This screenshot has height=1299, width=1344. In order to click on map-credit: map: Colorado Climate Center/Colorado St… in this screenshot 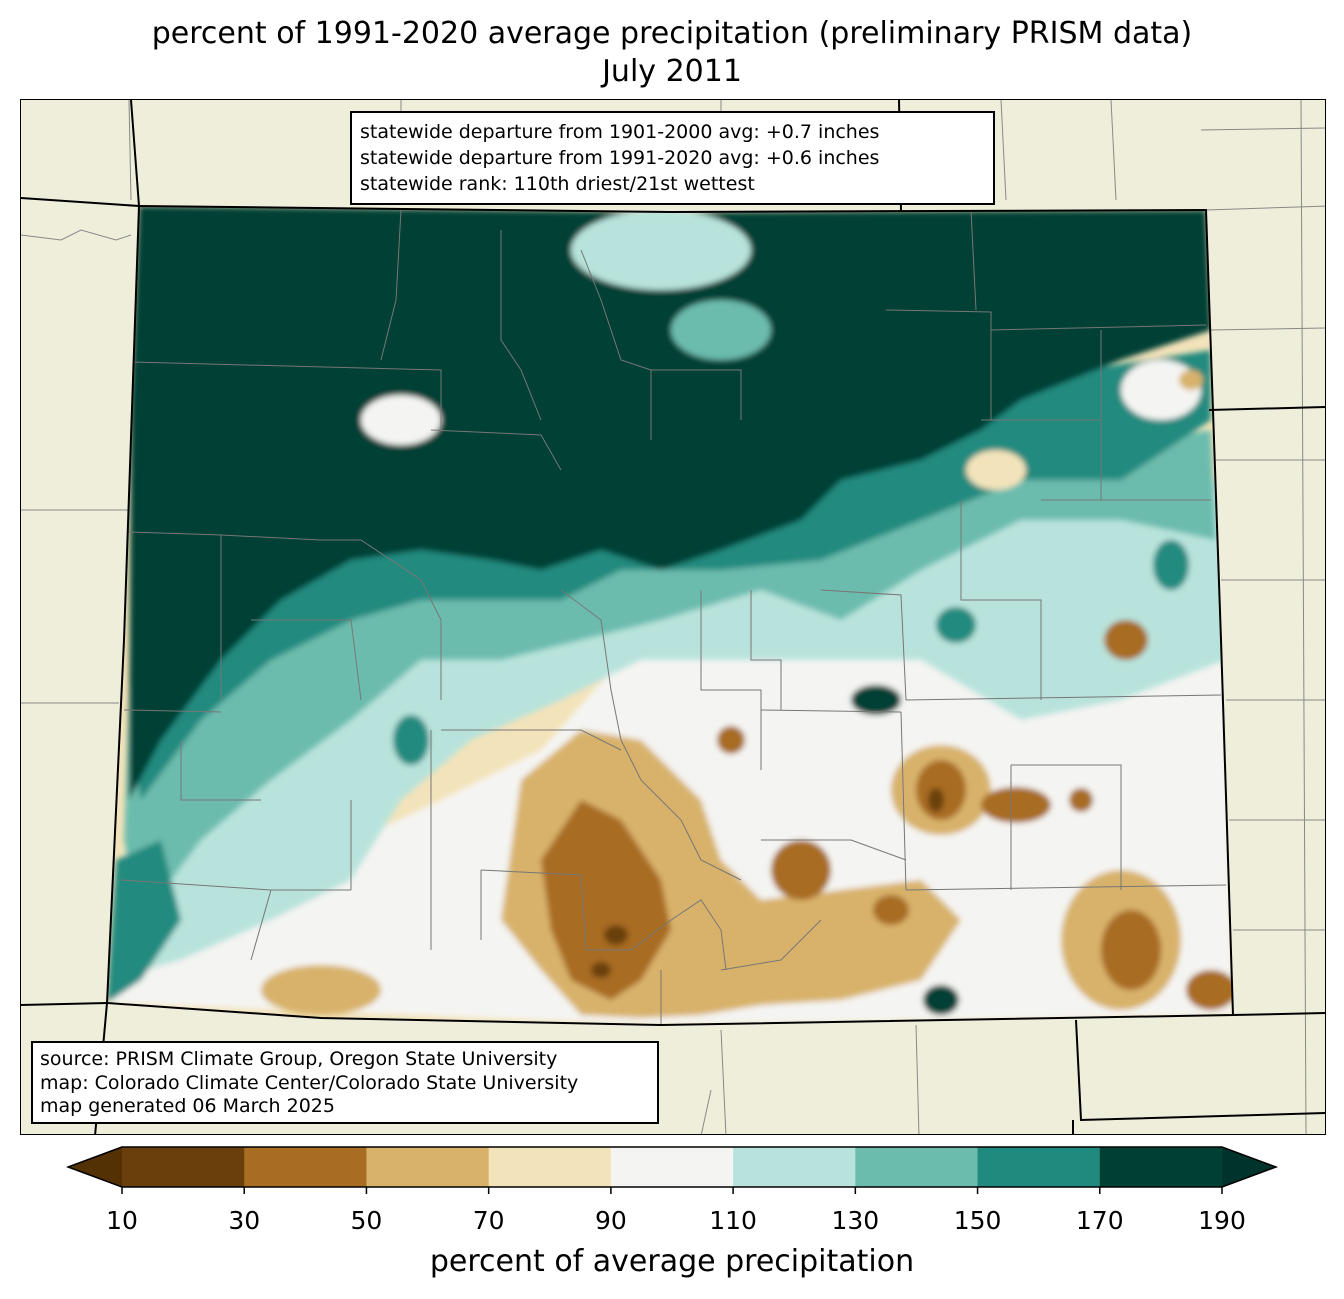, I will do `click(309, 1082)`.